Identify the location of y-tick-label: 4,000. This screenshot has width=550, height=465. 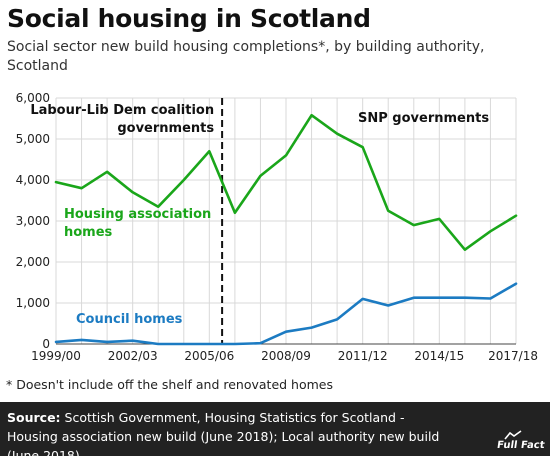
(33, 180).